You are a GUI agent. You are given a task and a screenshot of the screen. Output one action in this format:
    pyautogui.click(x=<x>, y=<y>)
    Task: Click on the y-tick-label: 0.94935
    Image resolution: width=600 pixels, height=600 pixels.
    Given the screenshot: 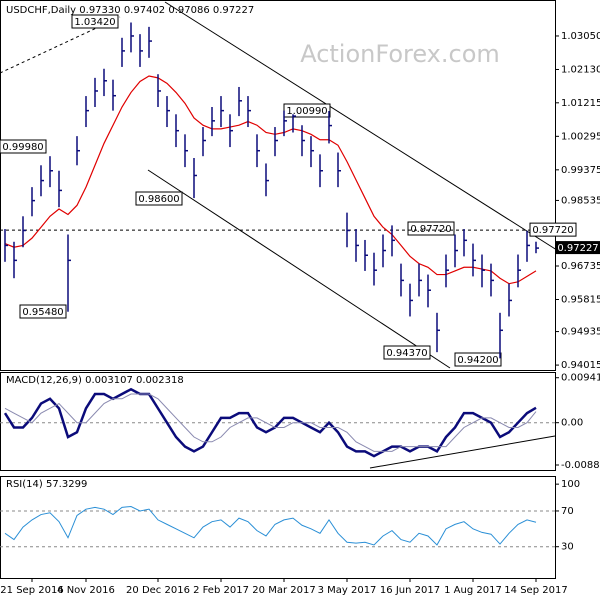 What is the action you would take?
    pyautogui.click(x=580, y=332)
    